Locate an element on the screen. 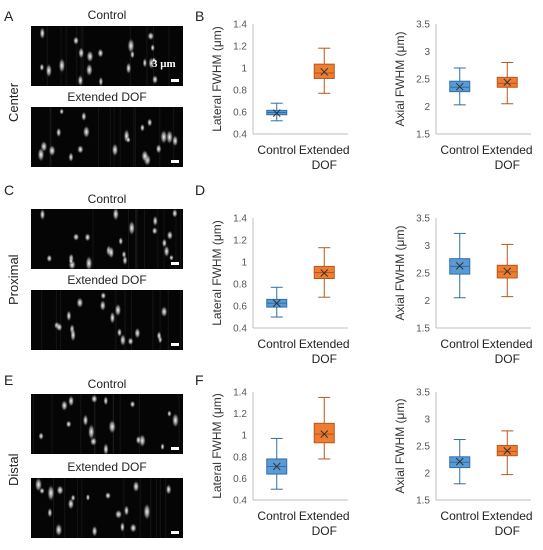 The width and height of the screenshot is (543, 550). side-label-distal: Distal is located at coordinates (13, 469).